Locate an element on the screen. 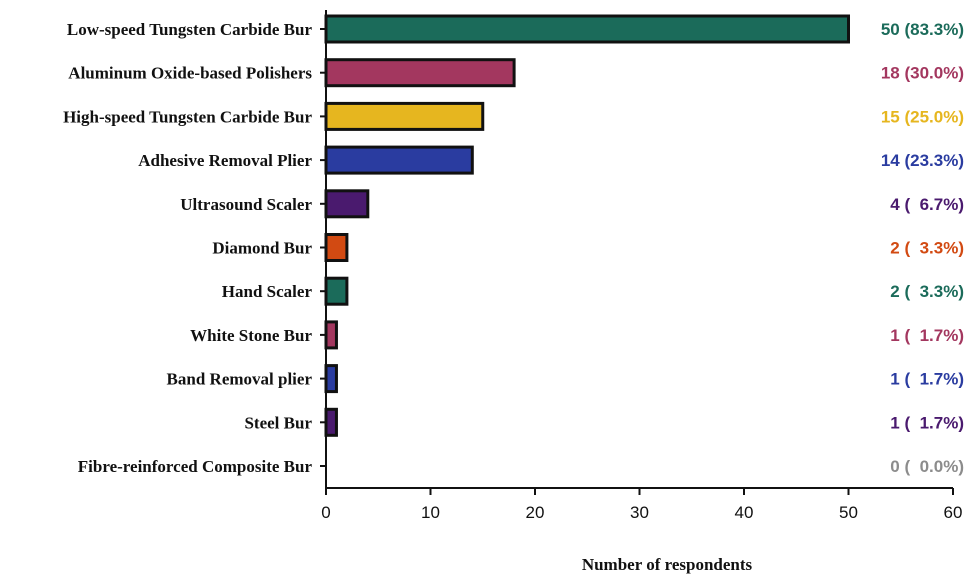 This screenshot has height=576, width=971. category-label-1: Aluminum Oxide-based Polishers is located at coordinates (190, 73).